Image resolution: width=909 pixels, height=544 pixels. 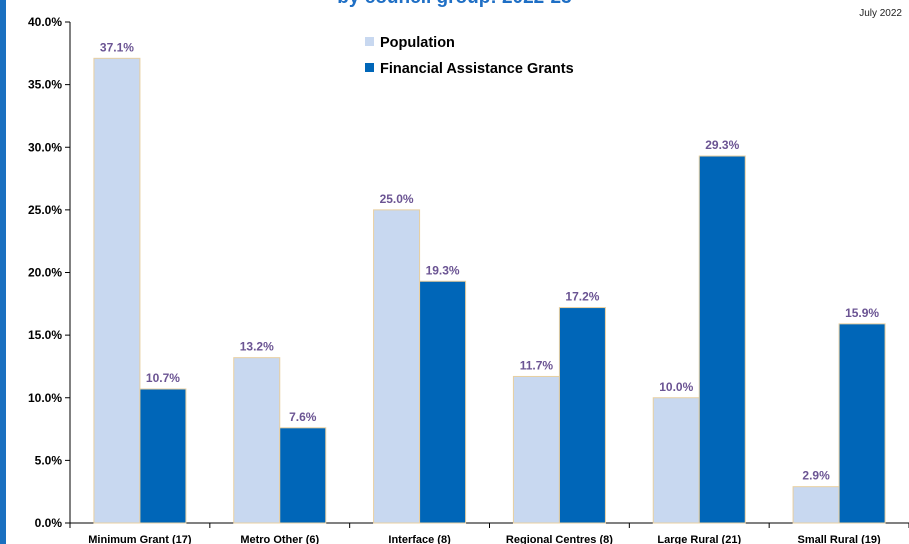 What do you see at coordinates (880, 13) in the screenshot?
I see `date-note: July 2022` at bounding box center [880, 13].